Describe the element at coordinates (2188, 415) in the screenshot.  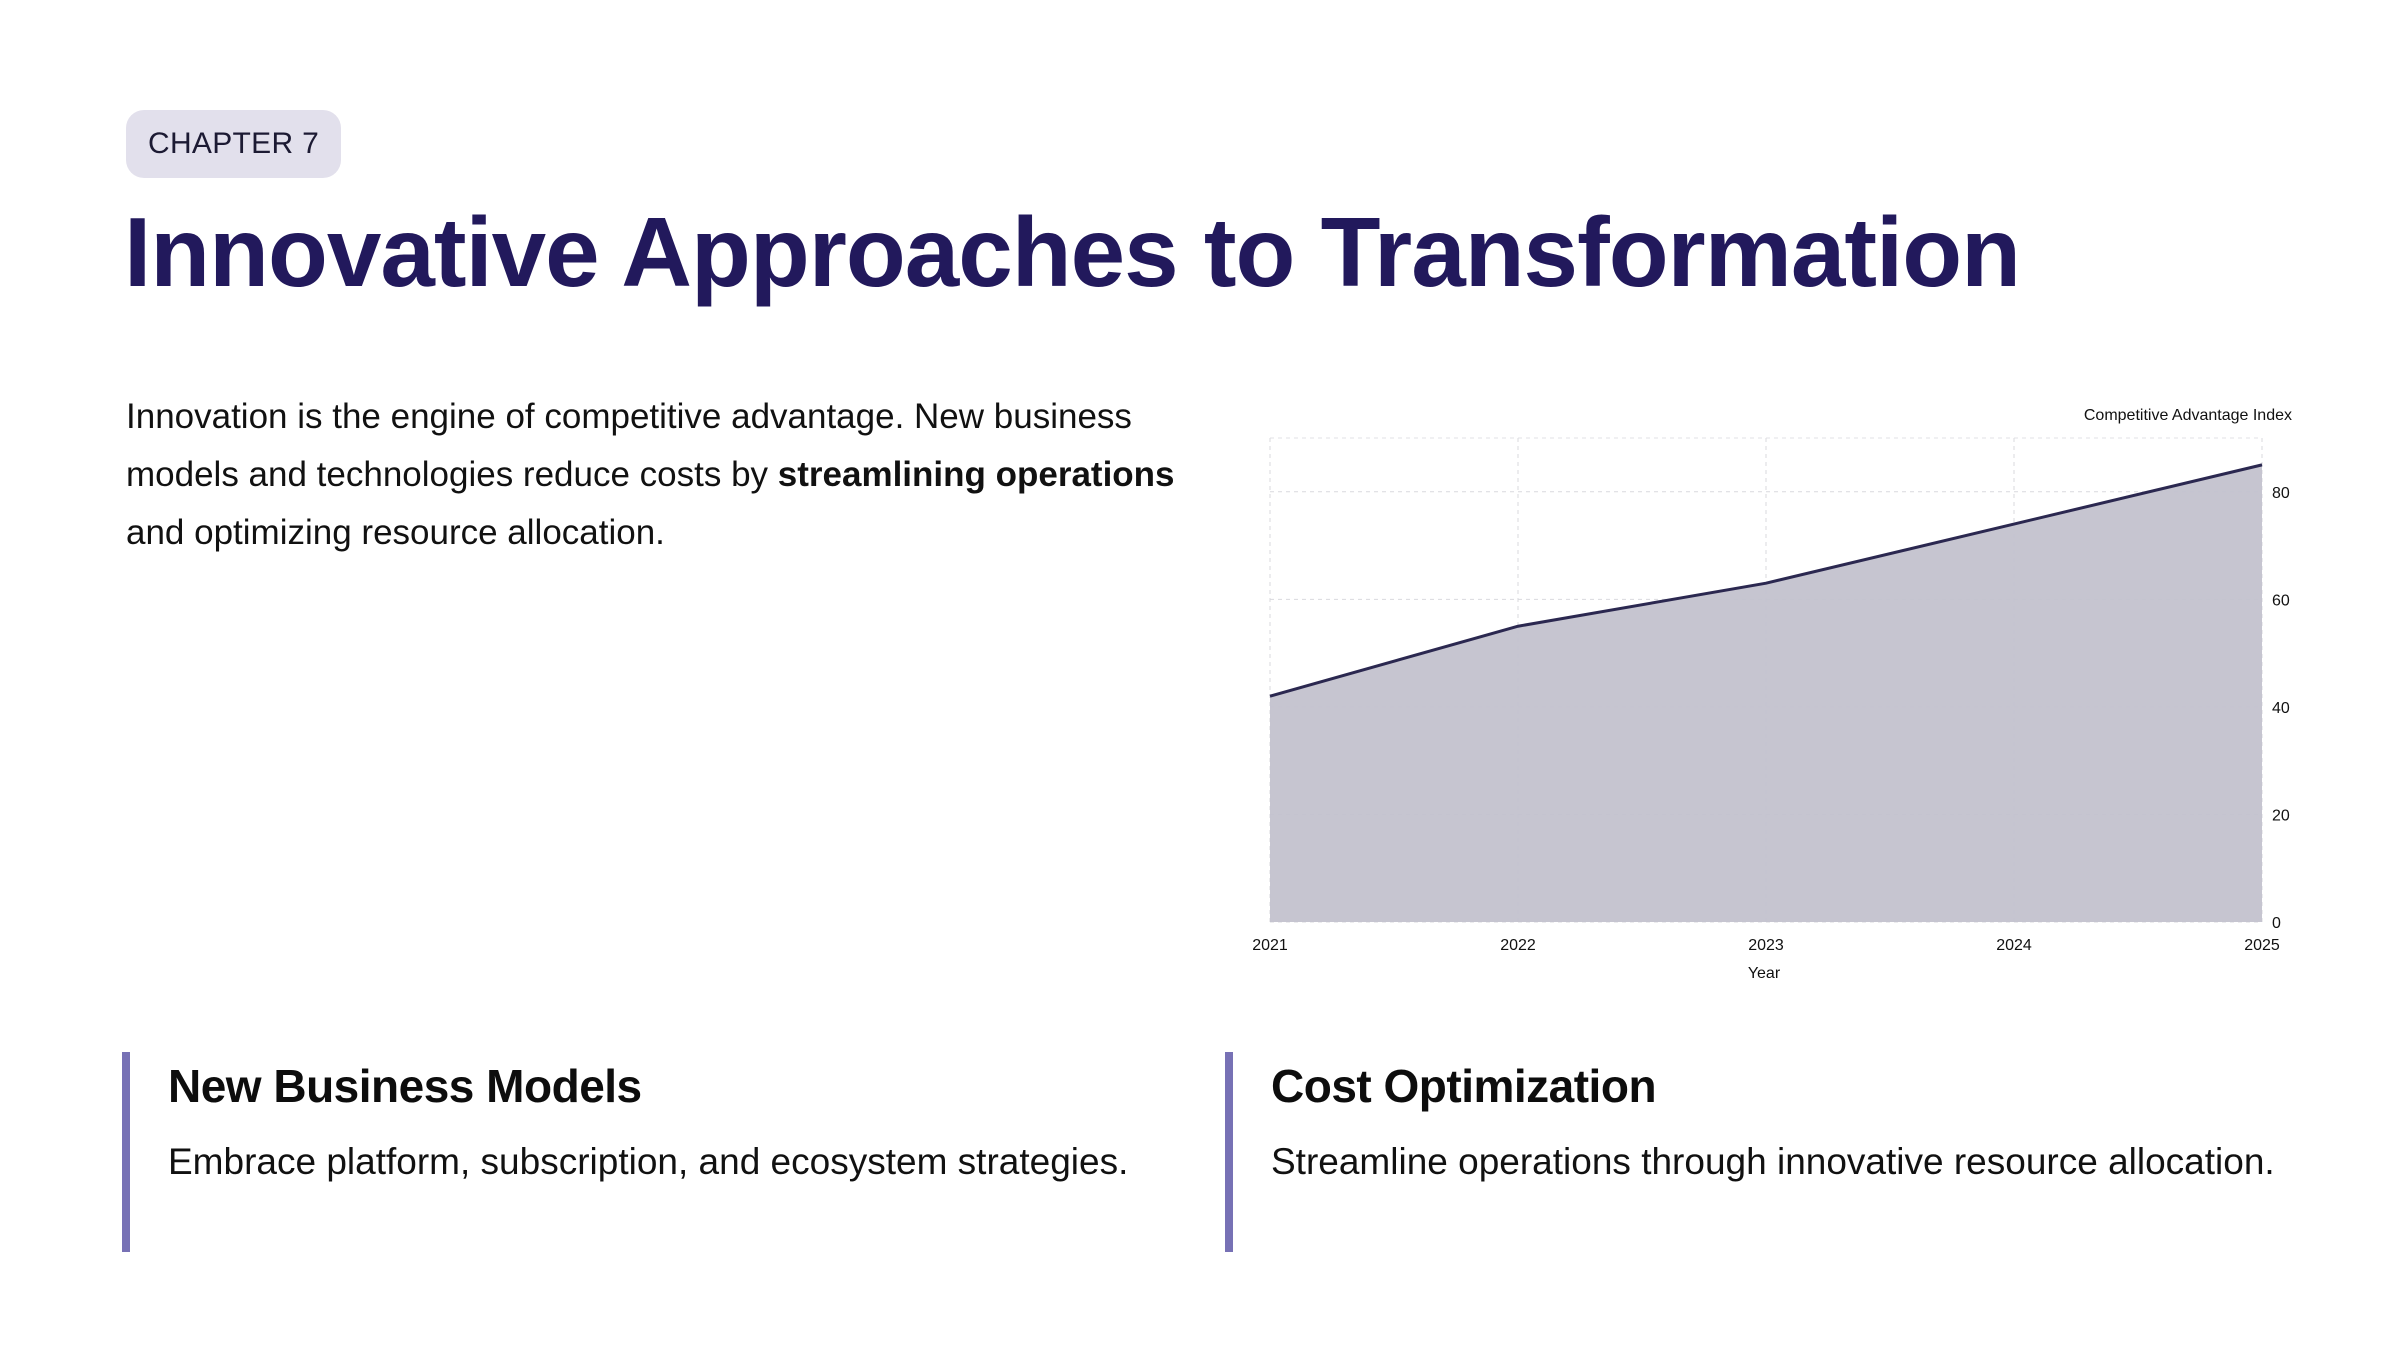
I see `y-axis-label: Competitive Advantage Index` at that location.